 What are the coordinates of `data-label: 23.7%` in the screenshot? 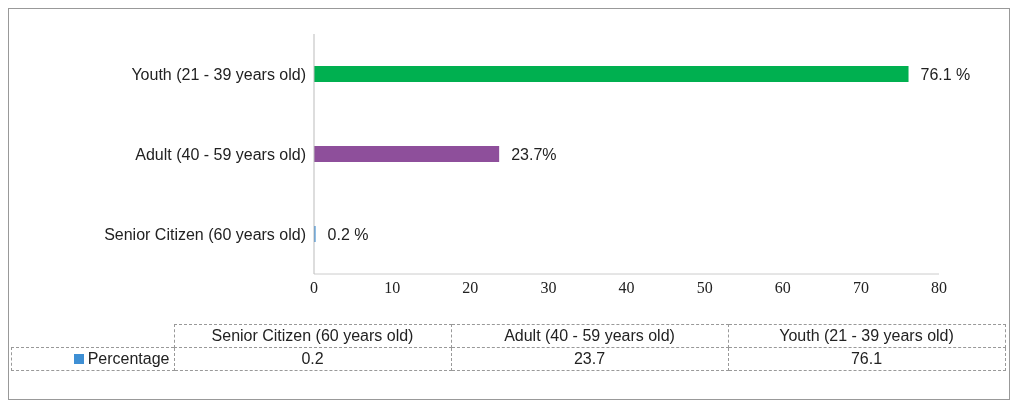 It's located at (534, 154).